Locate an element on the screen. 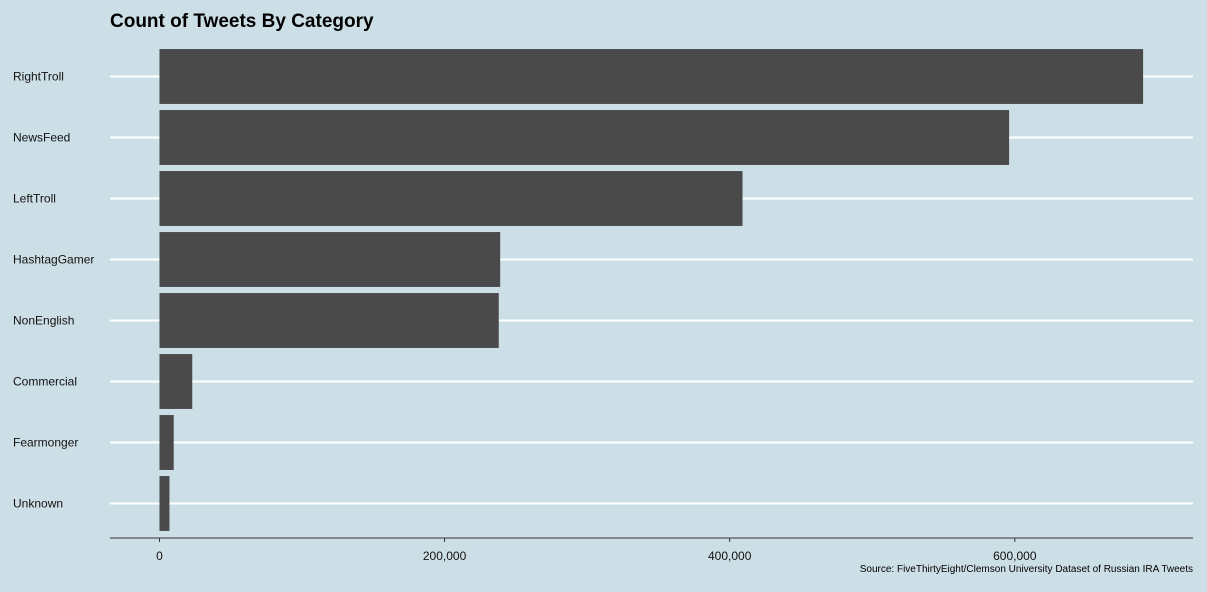 The width and height of the screenshot is (1207, 592). category-label-nonenglish: NonEnglish is located at coordinates (43, 321).